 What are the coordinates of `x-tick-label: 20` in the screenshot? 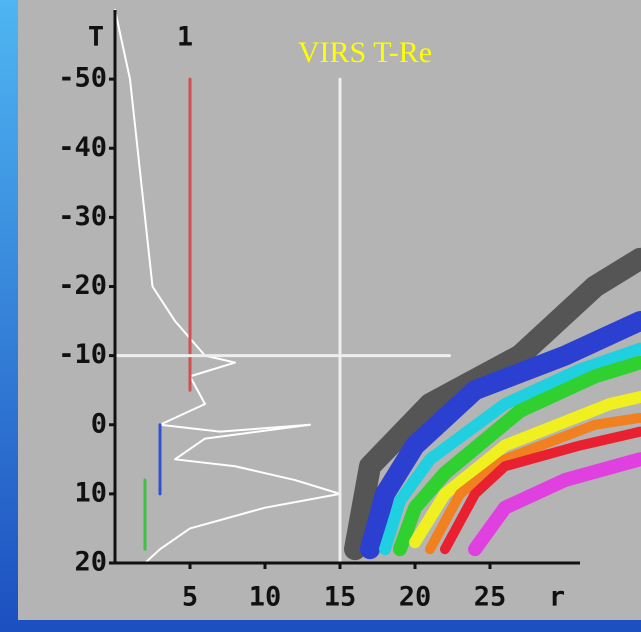 It's located at (415, 597).